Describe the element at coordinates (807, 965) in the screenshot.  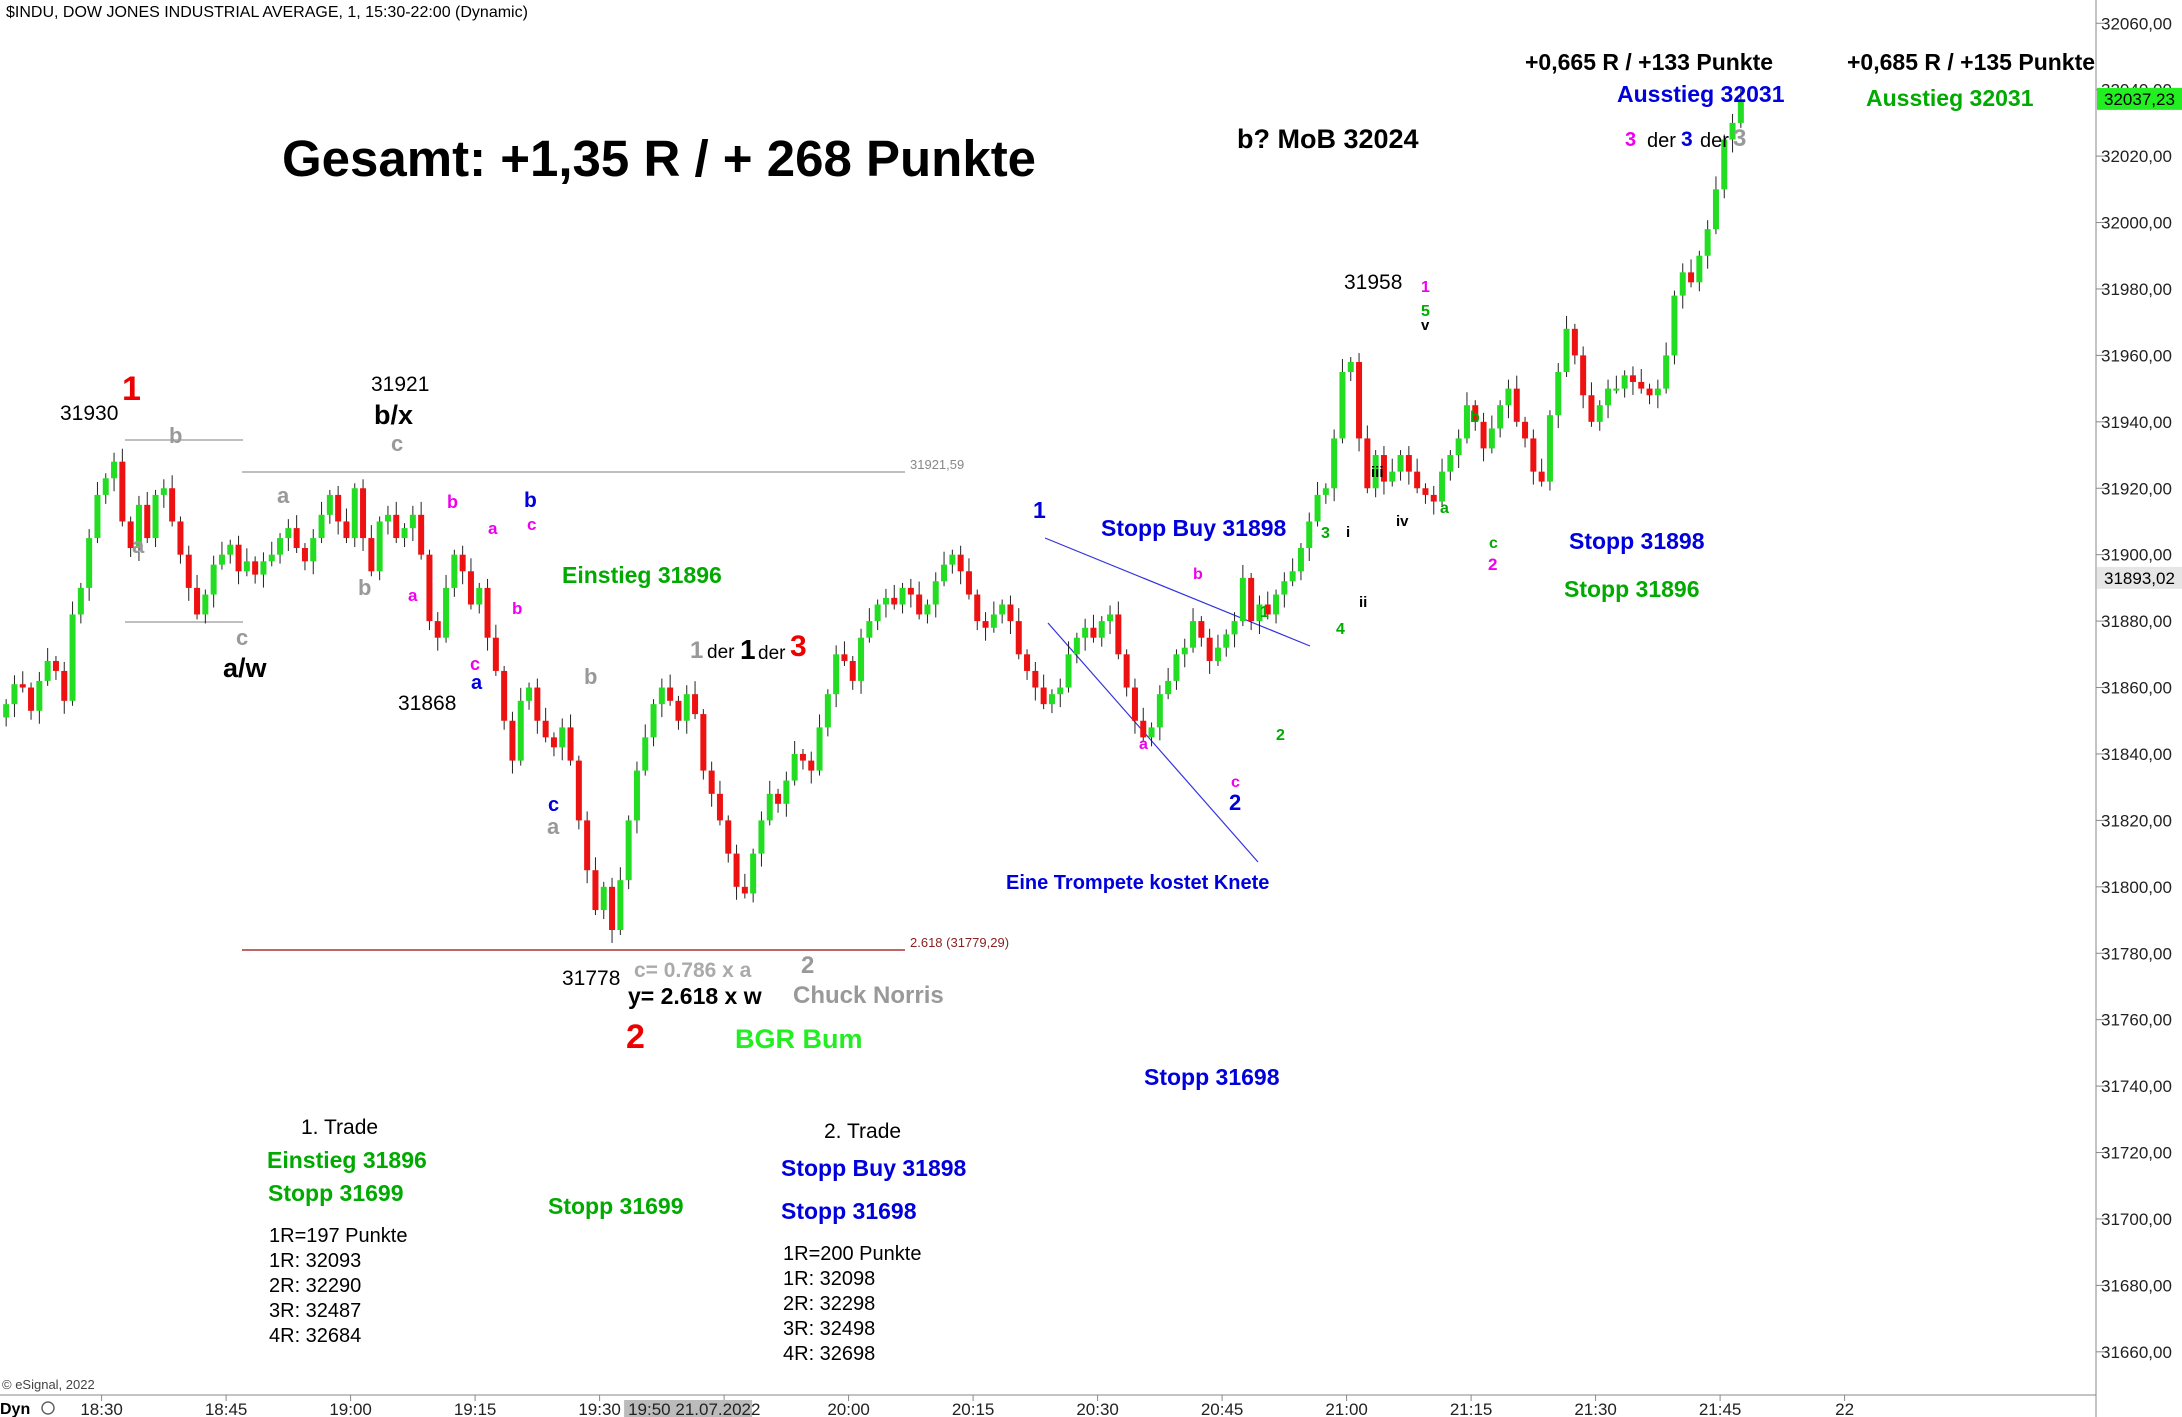
I see `wave-2-grey: 2` at that location.